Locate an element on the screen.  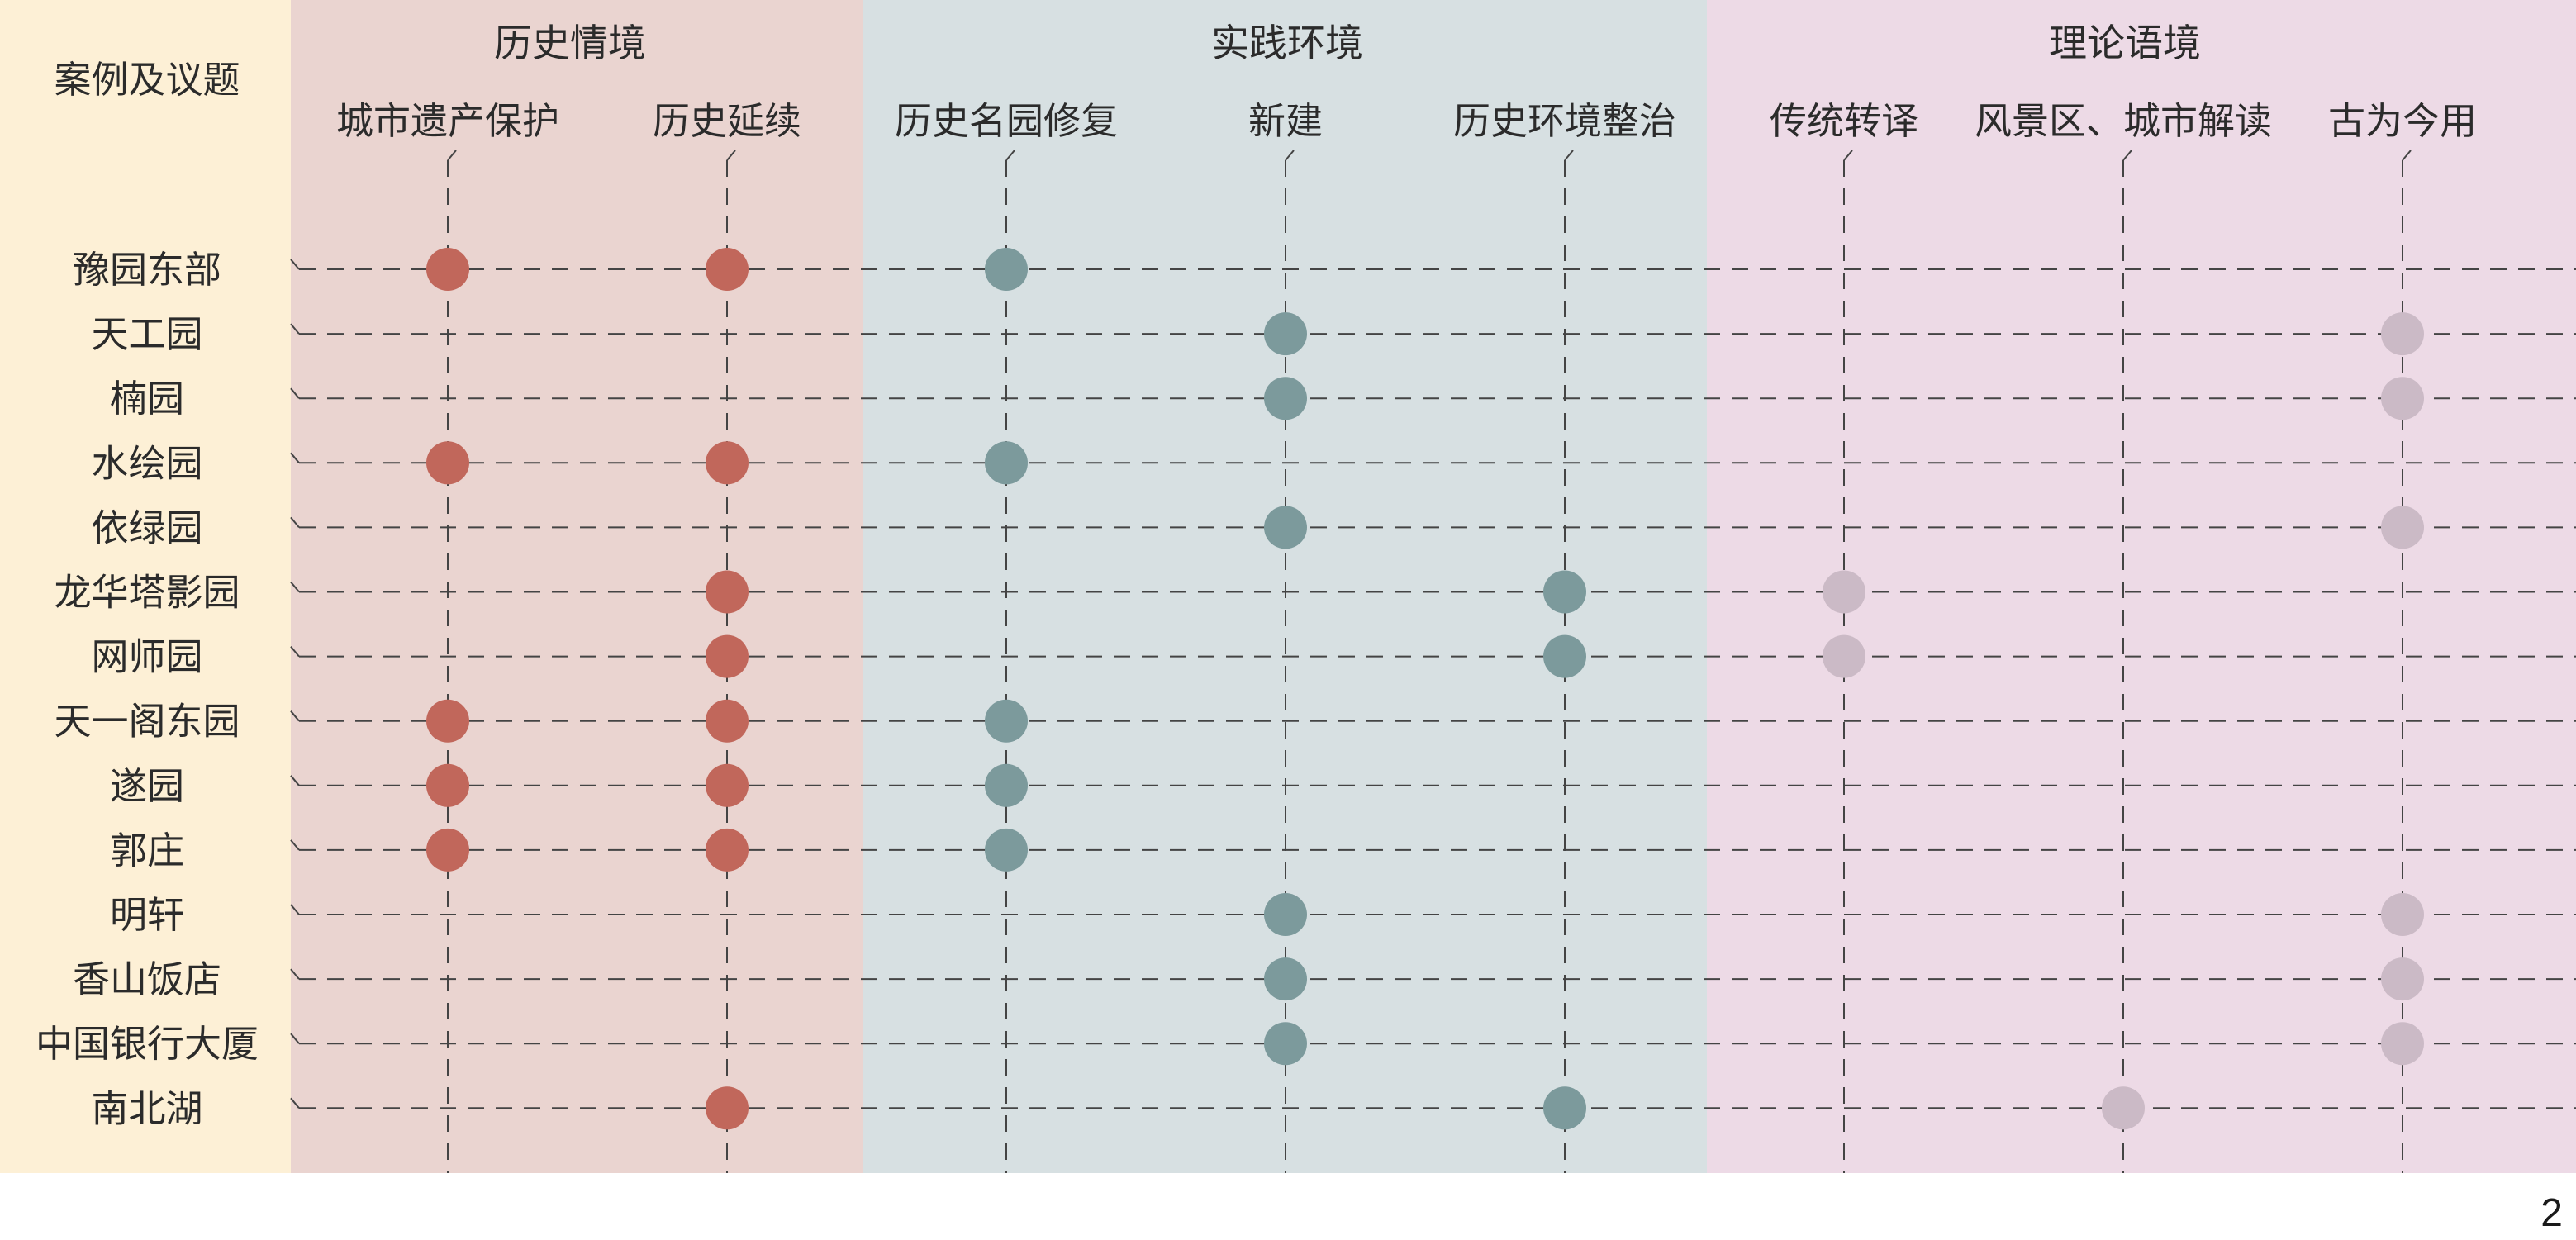
group-labels: 历史情境 实践环境 理论语境 is located at coordinates (1347, 43).